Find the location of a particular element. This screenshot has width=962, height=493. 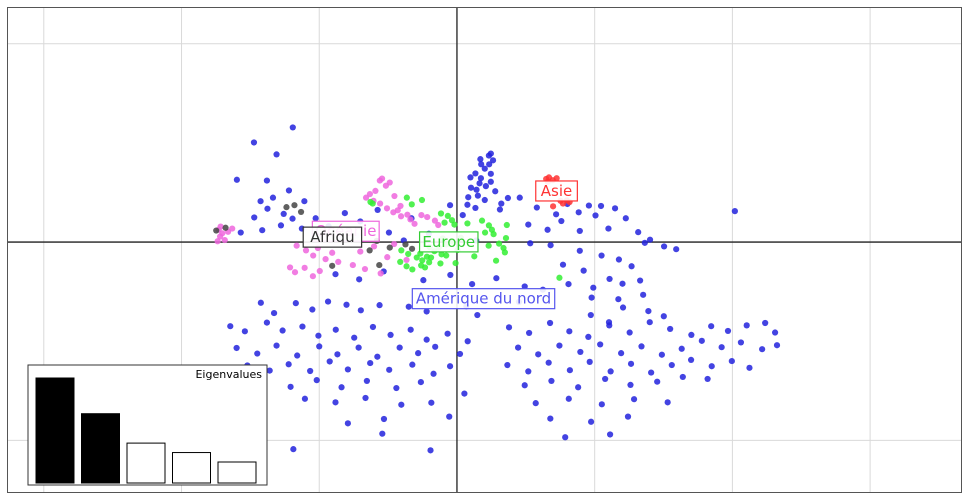

eigenvalues-bars is located at coordinates (146, 430).